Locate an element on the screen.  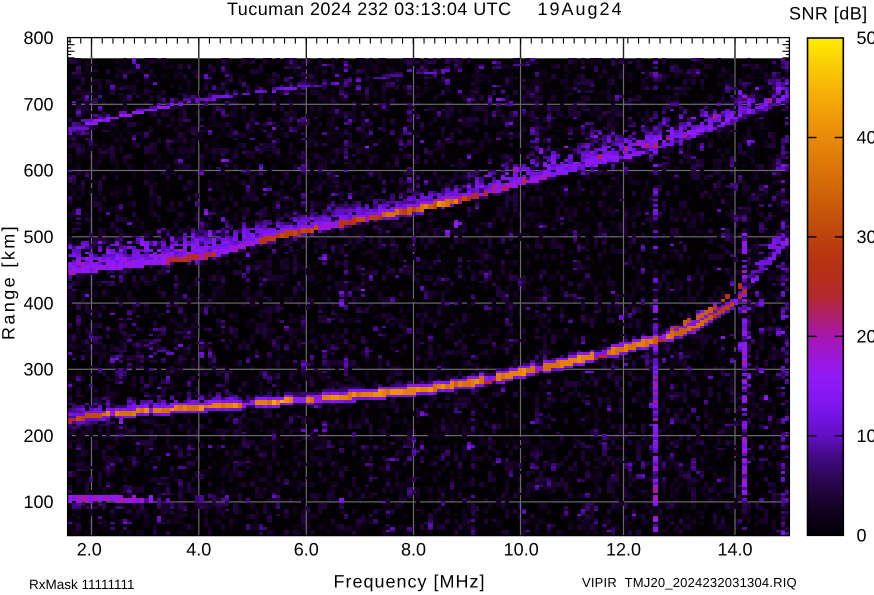
svg-text: 30 is located at coordinates (865, 237).